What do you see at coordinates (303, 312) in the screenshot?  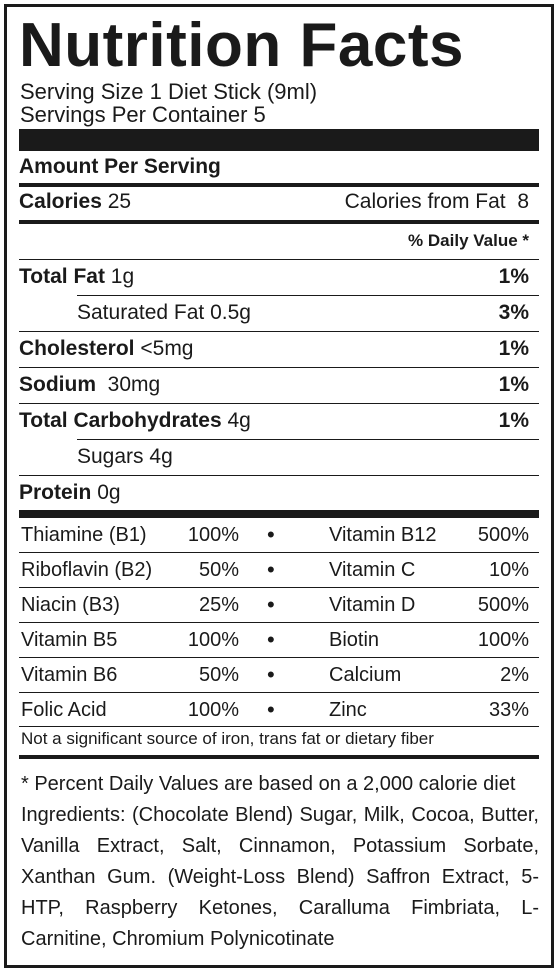 I see `nutrient-row-saturated-fat: Saturated Fat 0.5g 3%` at bounding box center [303, 312].